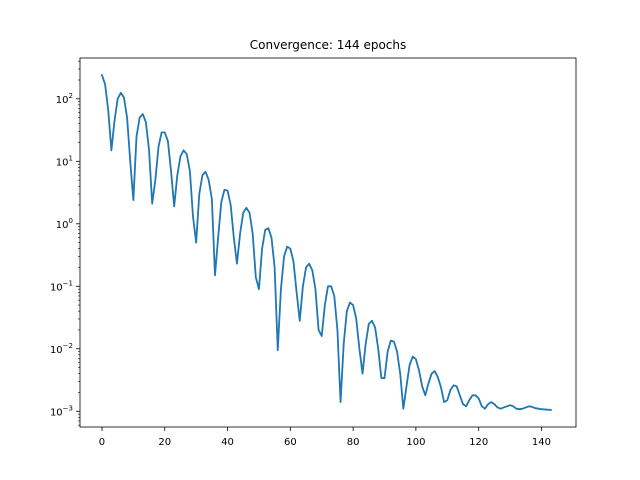 This screenshot has height=480, width=640. Describe the element at coordinates (71, 158) in the screenshot. I see `y-tick-exponent: 1` at that location.